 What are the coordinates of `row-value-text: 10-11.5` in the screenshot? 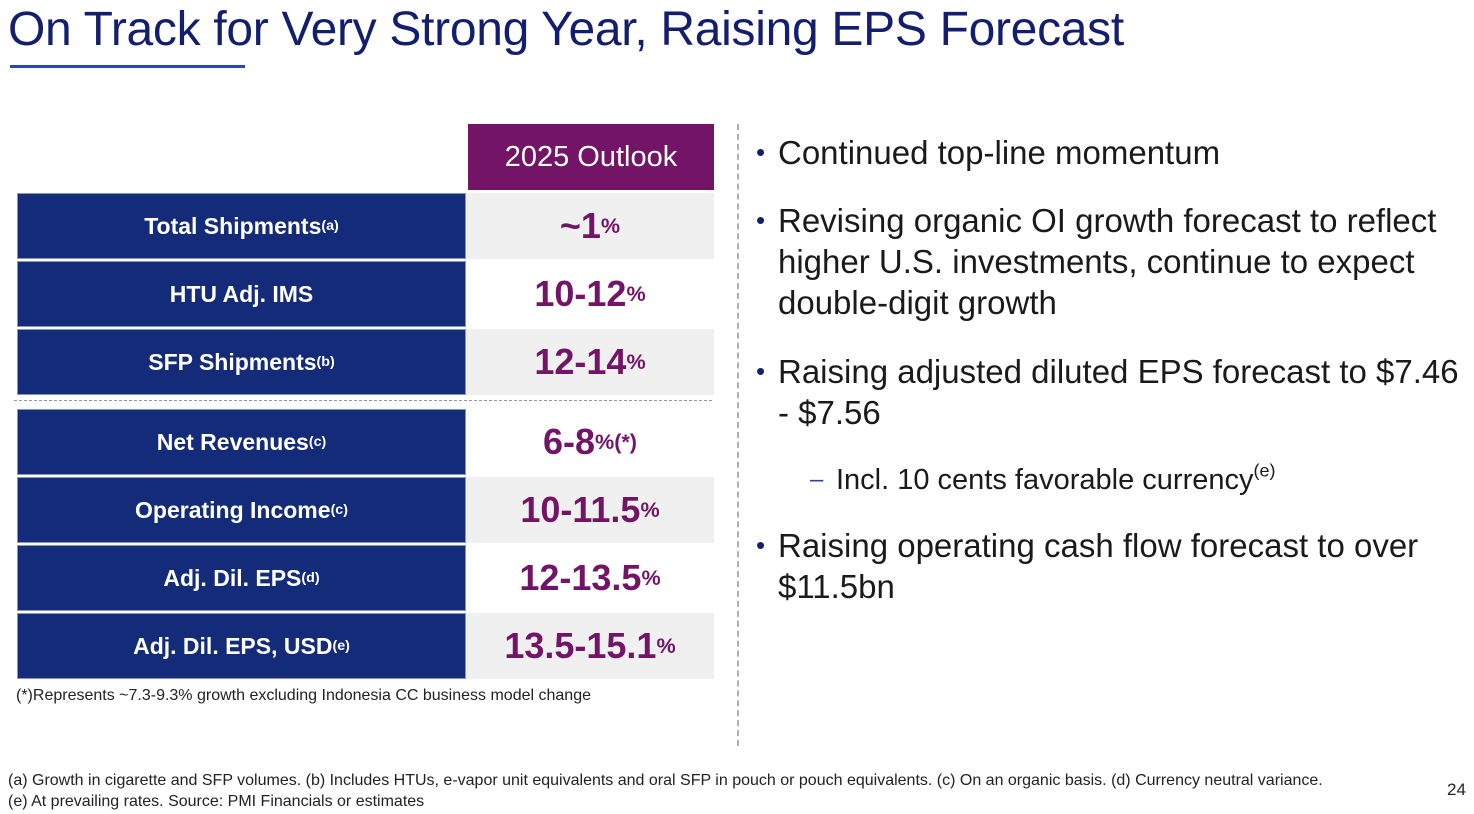 It's located at (580, 509).